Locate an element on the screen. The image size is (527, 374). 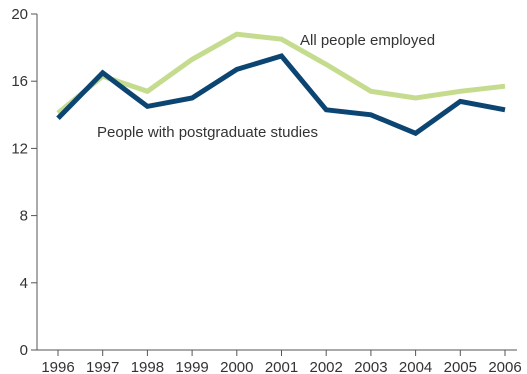
y-tick-label: 0 is located at coordinates (24, 350).